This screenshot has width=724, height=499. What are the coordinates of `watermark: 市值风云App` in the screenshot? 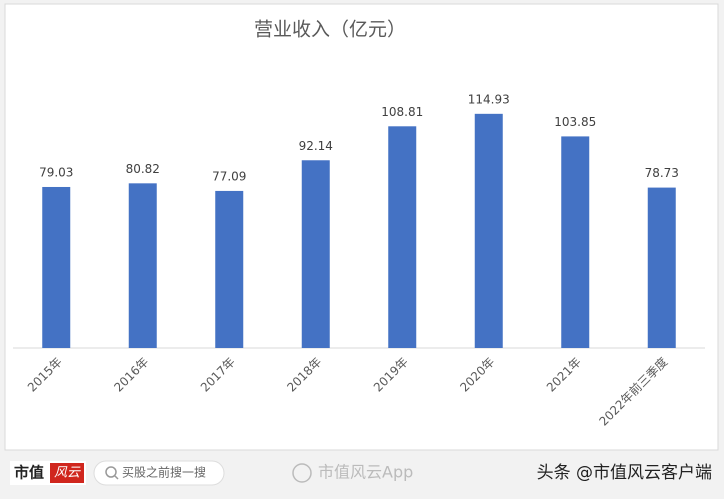 It's located at (365, 472).